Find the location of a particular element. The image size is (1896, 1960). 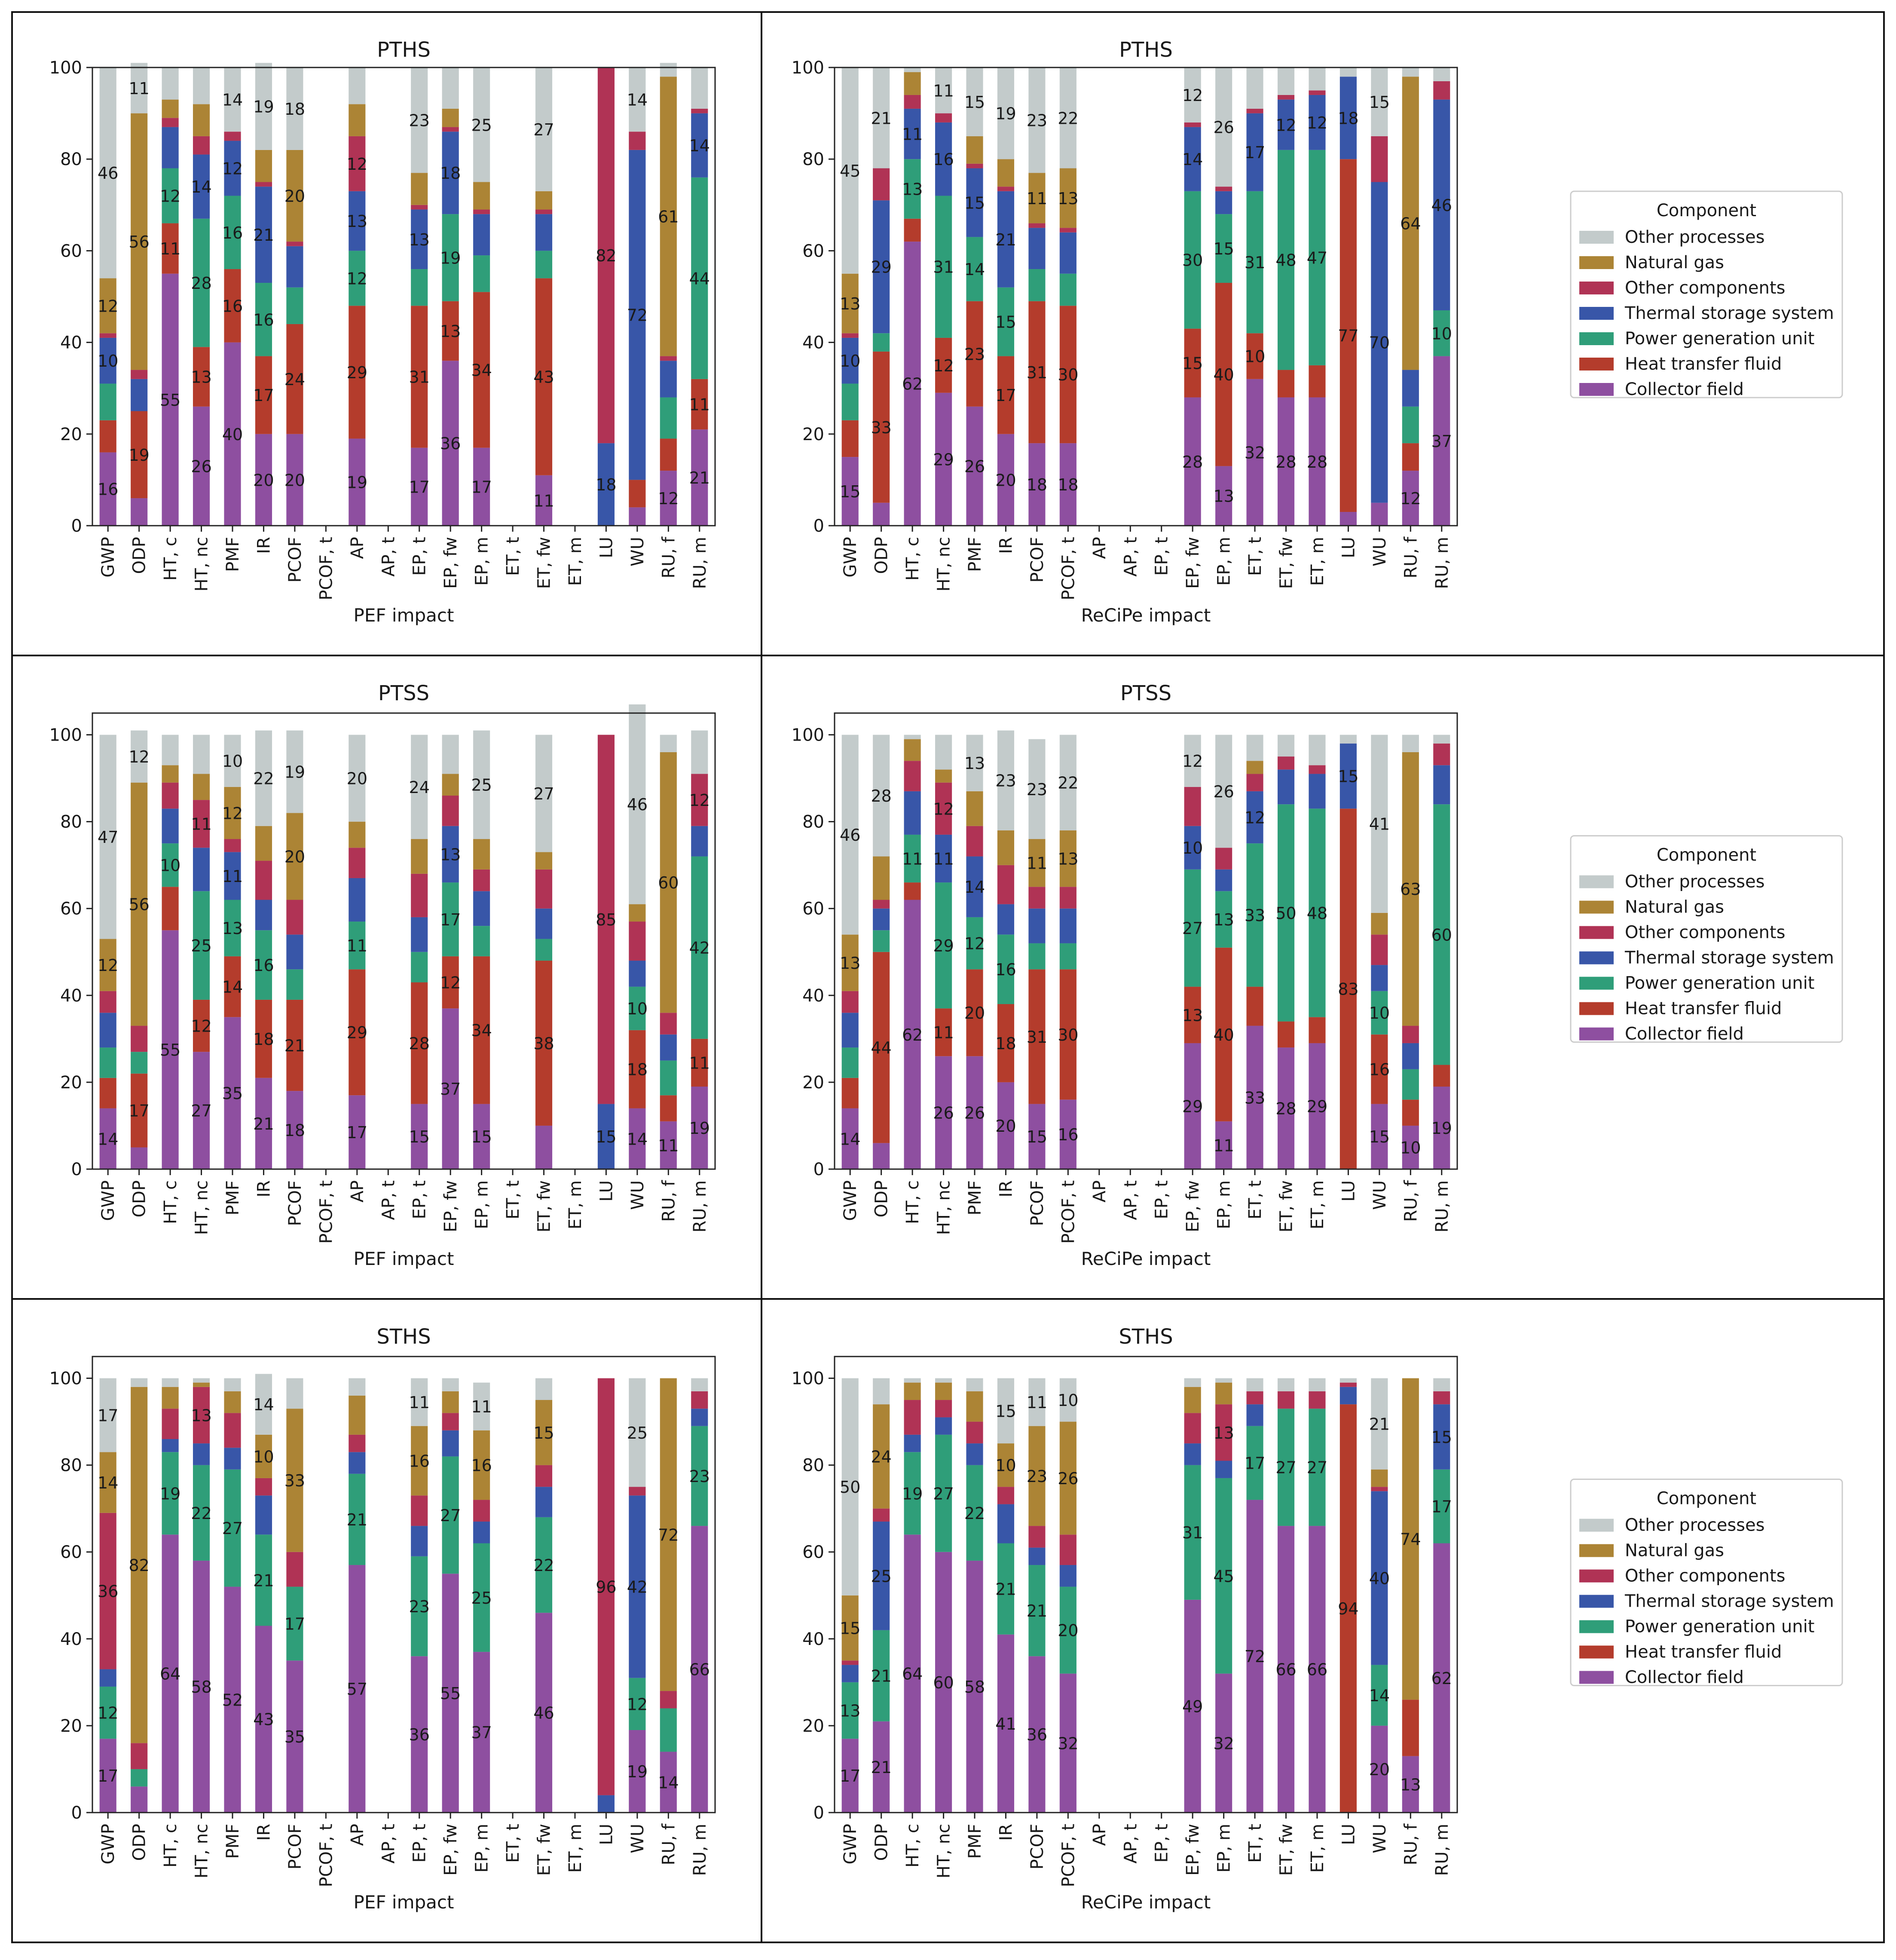

data-label-lu-heat-transfer-fluid: 83 is located at coordinates (1348, 989).